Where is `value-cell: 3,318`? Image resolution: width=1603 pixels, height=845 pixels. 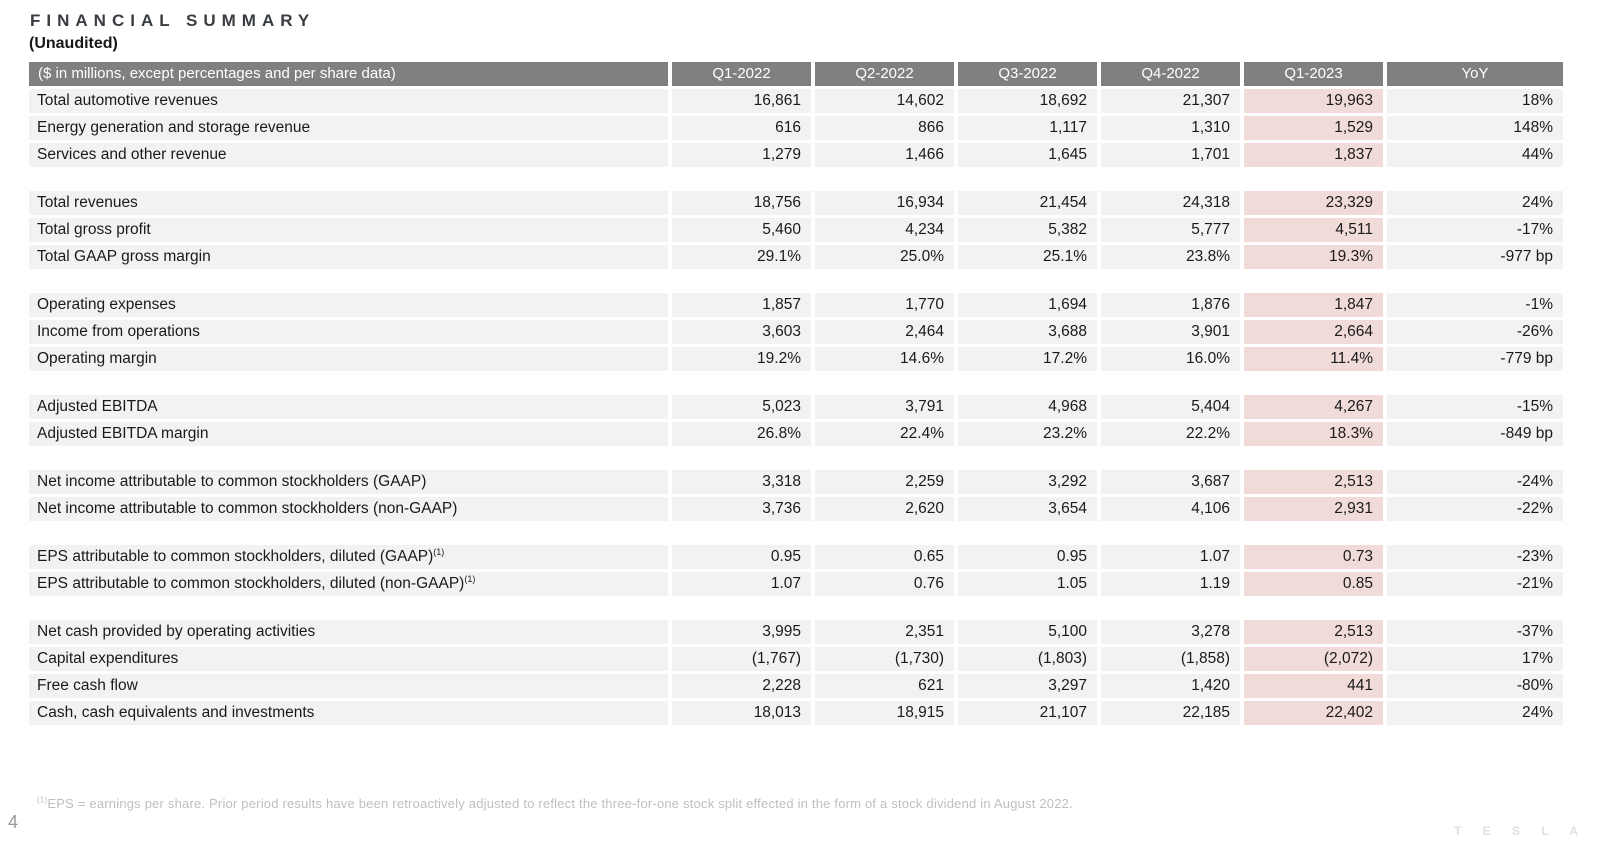 value-cell: 3,318 is located at coordinates (741, 482).